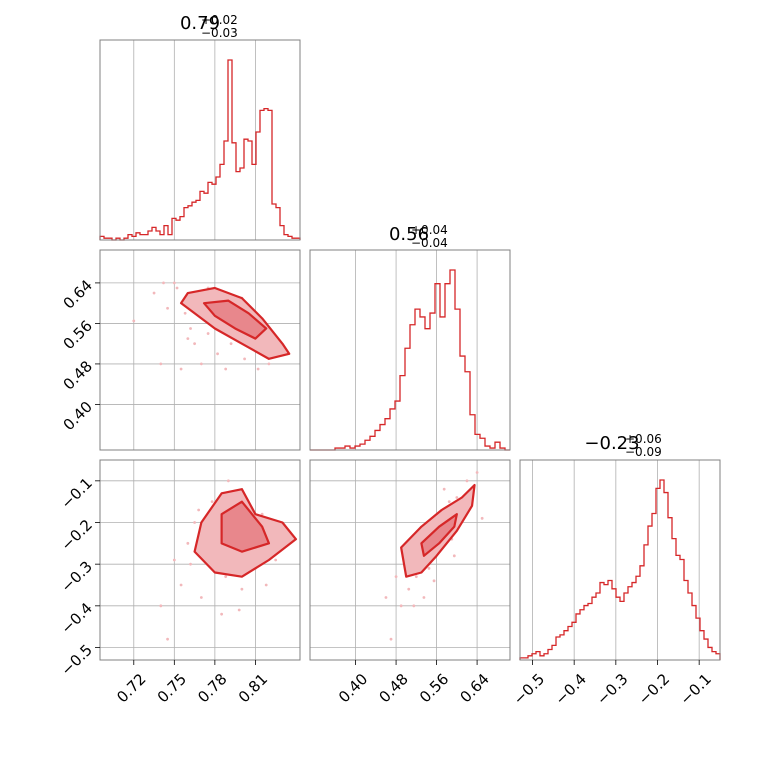  I want to click on title-param-2-value: 0.56, so click(409, 234).